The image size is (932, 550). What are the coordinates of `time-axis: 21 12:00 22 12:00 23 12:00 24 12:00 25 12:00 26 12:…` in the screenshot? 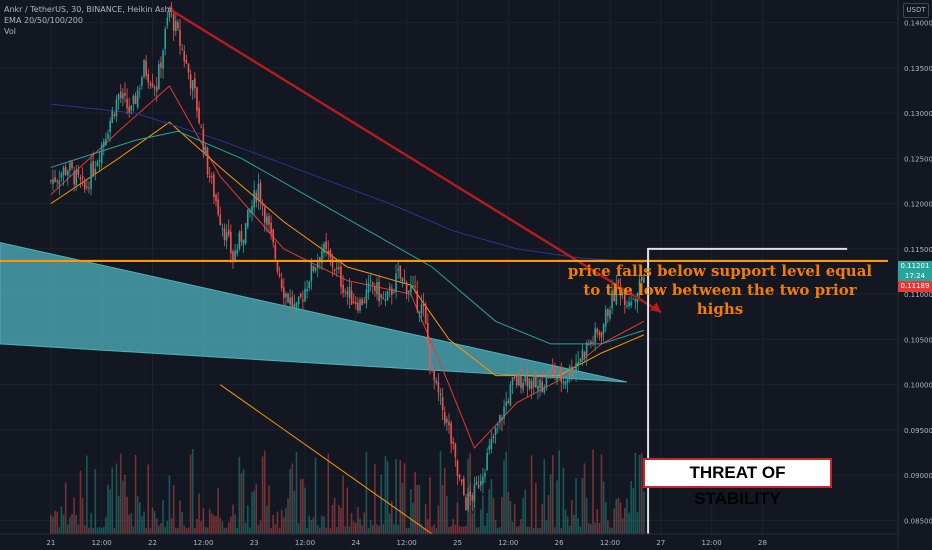 It's located at (449, 540).